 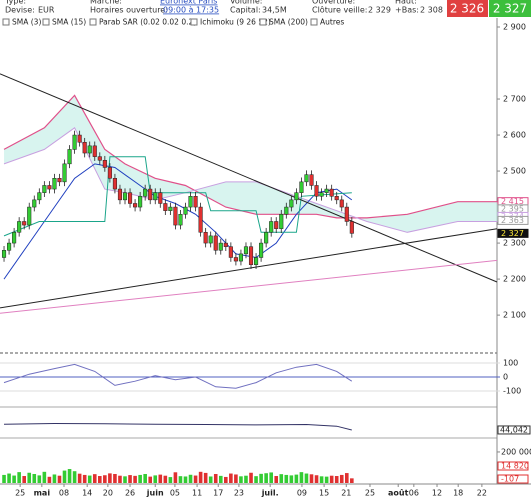 What do you see at coordinates (516, 451) in the screenshot?
I see `volume-tick-label: 200 000` at bounding box center [516, 451].